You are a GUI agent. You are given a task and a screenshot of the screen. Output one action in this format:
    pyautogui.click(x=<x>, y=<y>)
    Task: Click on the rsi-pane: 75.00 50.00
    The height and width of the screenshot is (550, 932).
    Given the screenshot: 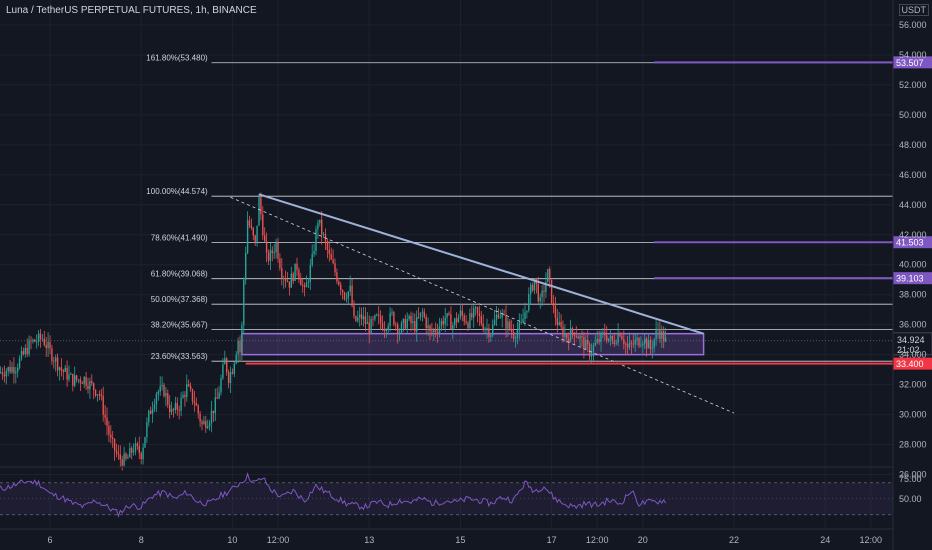 What is the action you would take?
    pyautogui.click(x=461, y=492)
    